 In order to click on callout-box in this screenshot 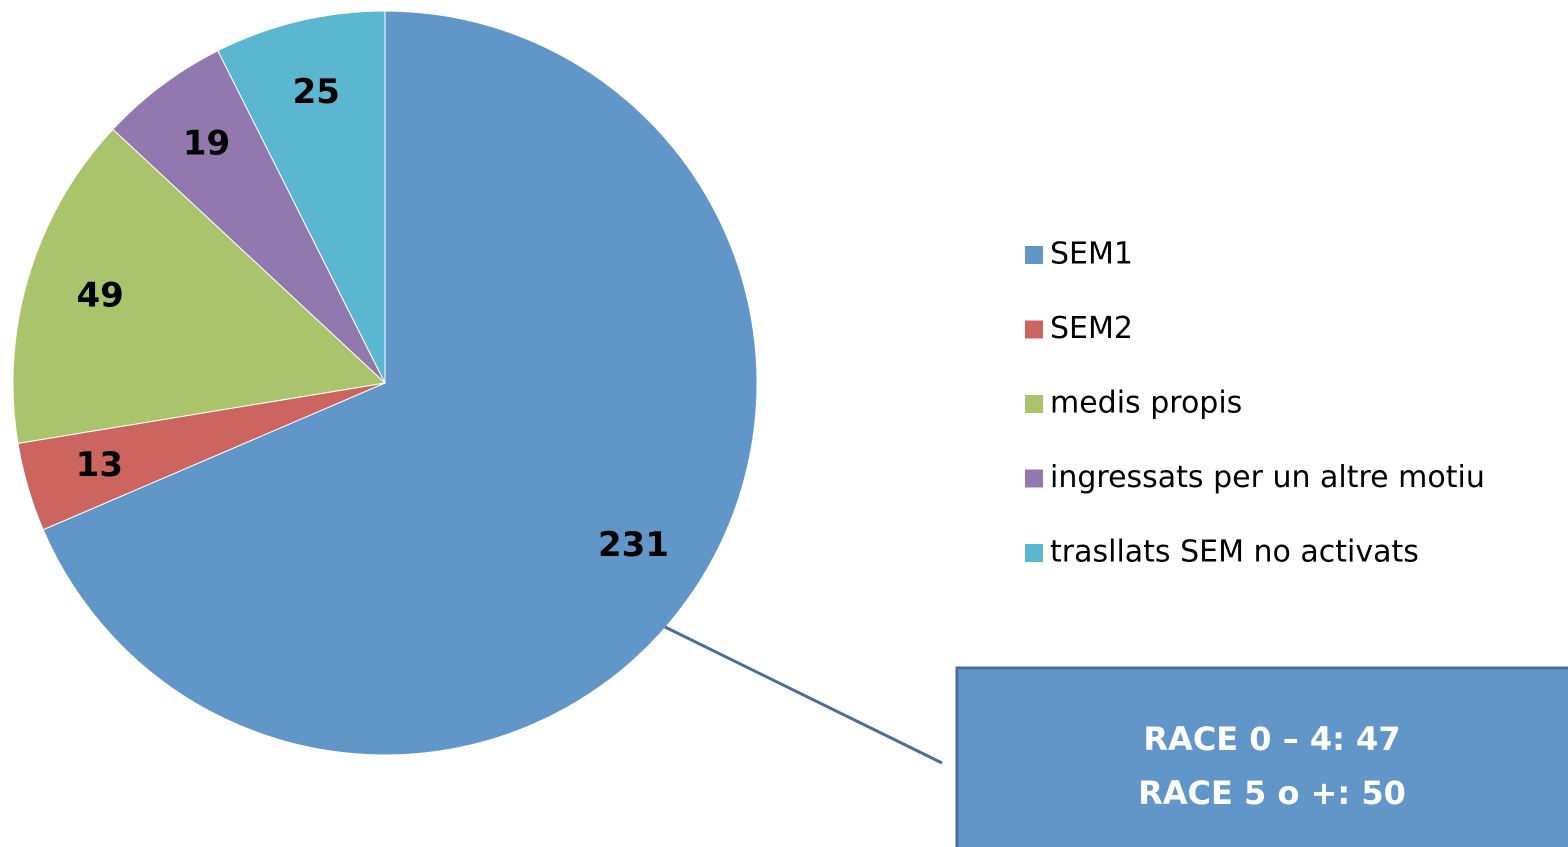, I will do `click(1261, 756)`.